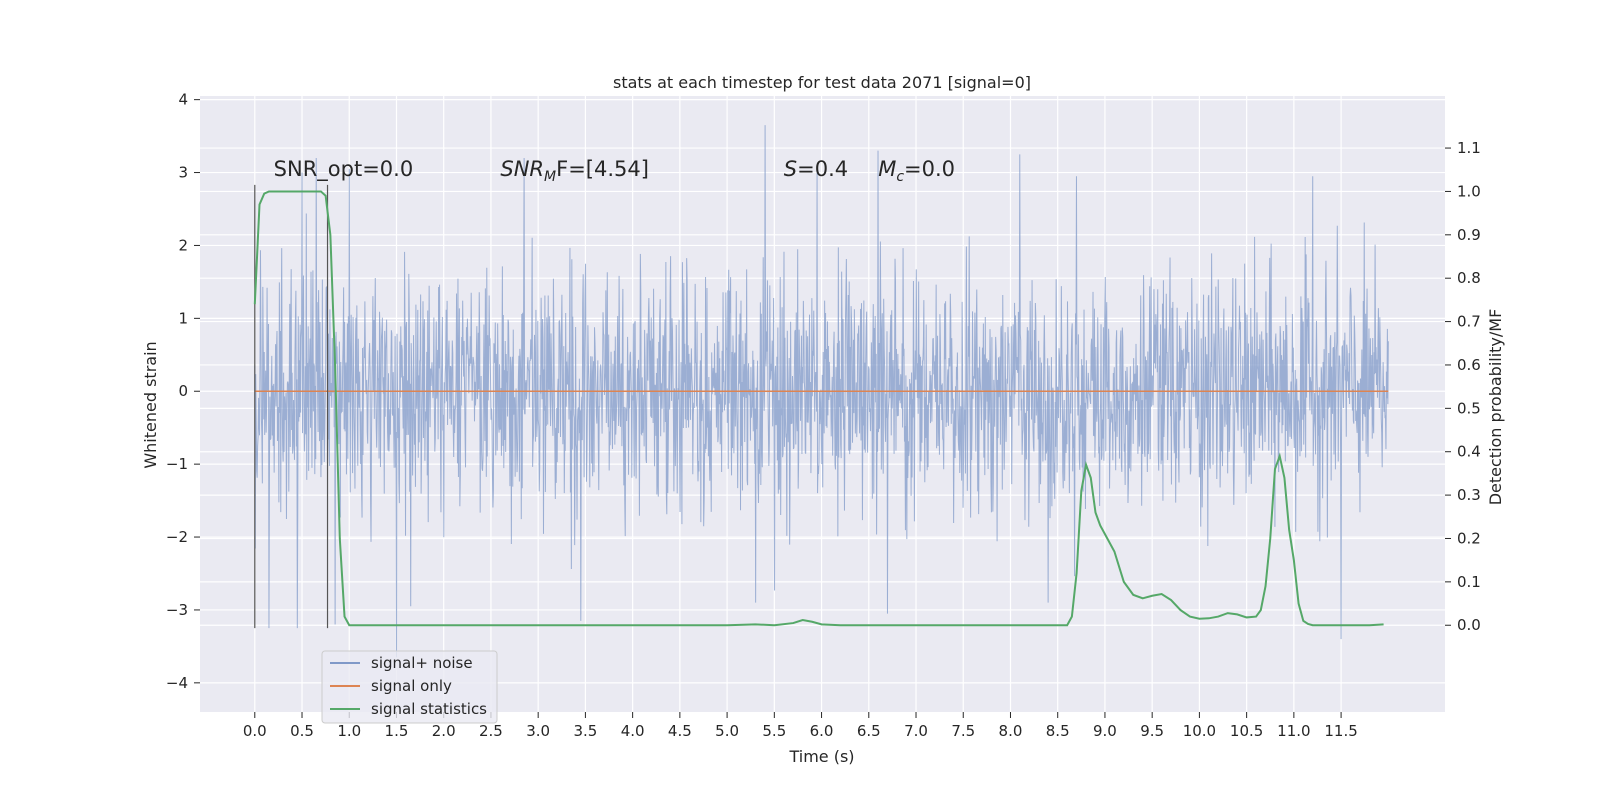 The width and height of the screenshot is (1600, 804). Describe the element at coordinates (183, 391) in the screenshot. I see `y-left-tick-label: 0` at that location.